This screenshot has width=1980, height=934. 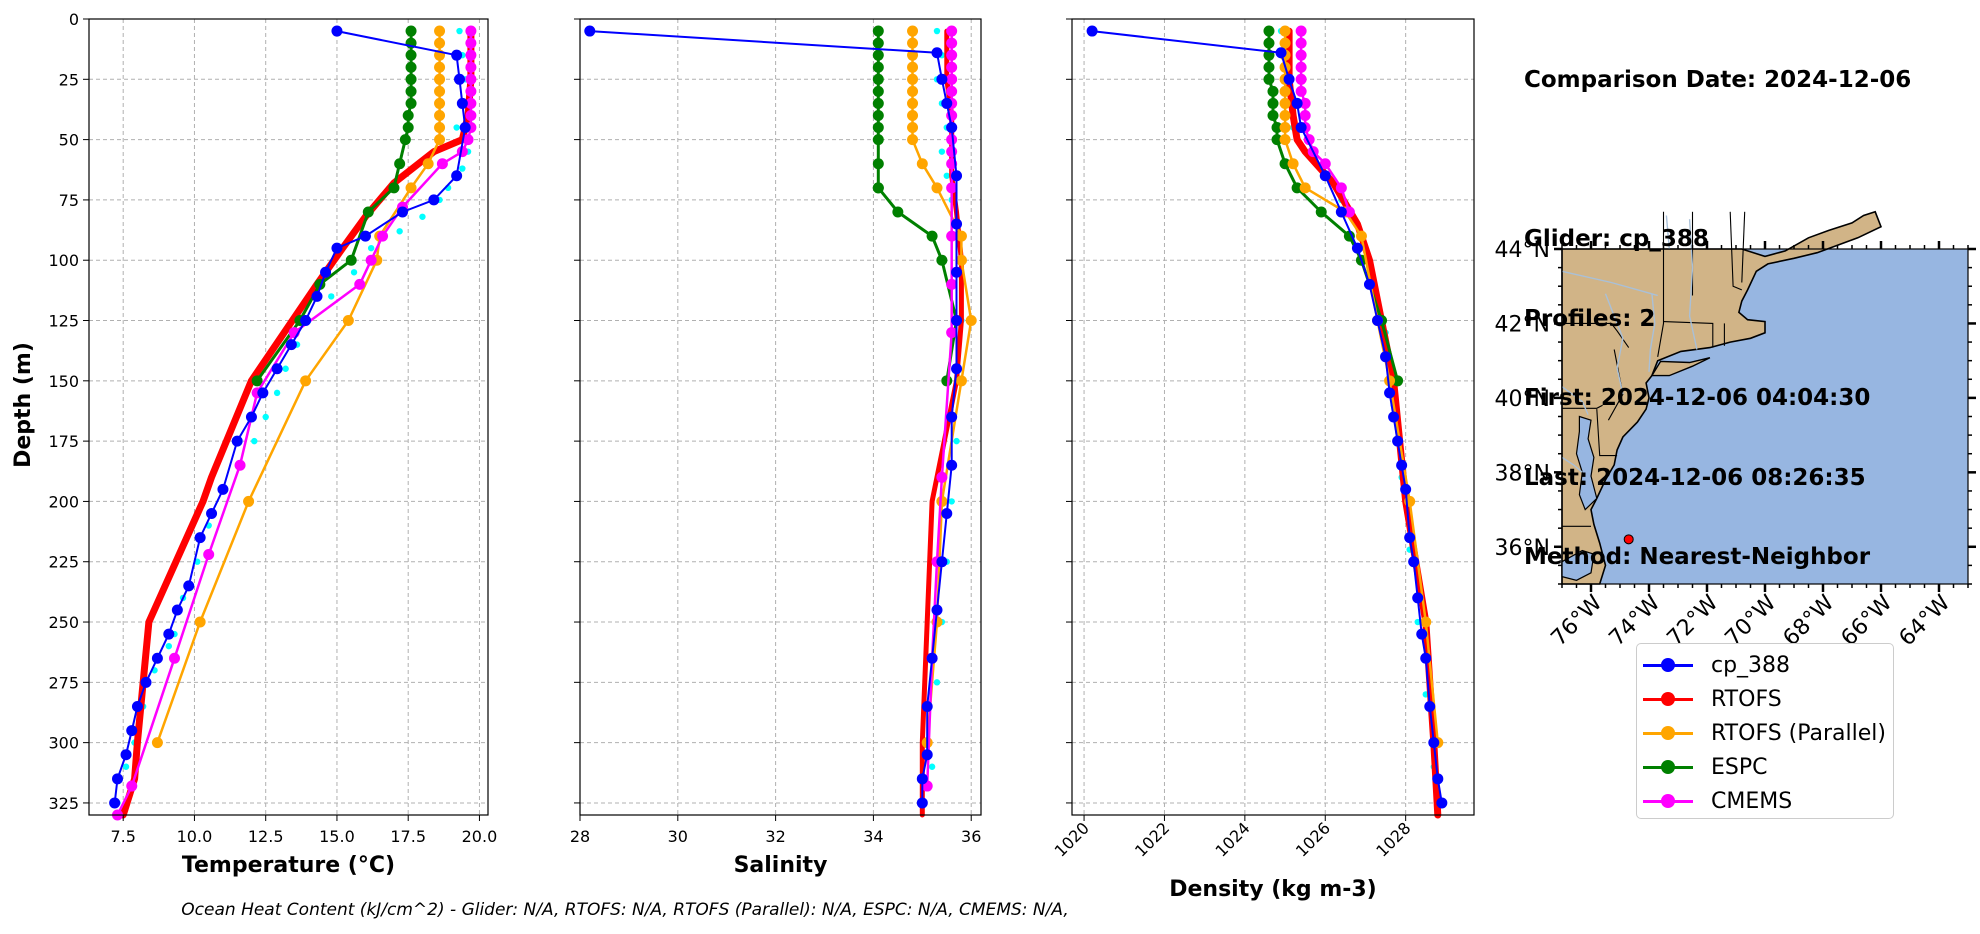 I want to click on x-tick-label: 12.5, so click(x=266, y=836).